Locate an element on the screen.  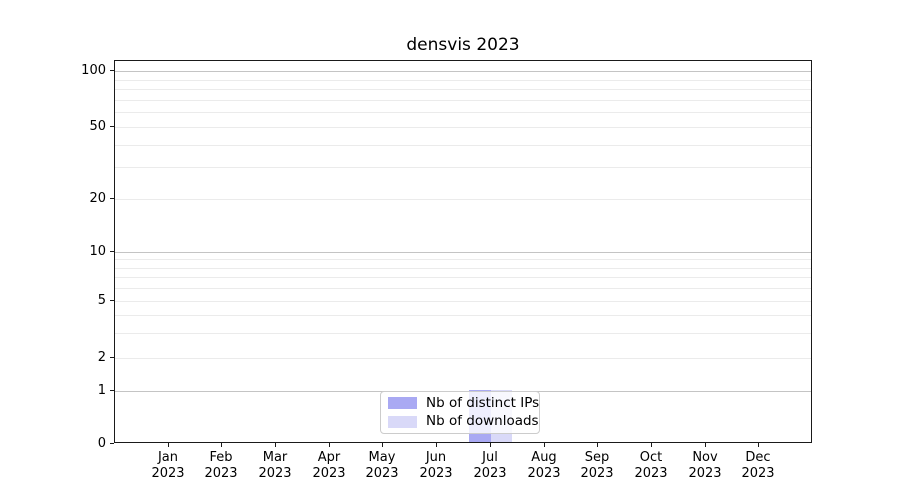
x-axis-tick-label: Oct 2023 is located at coordinates (651, 466).